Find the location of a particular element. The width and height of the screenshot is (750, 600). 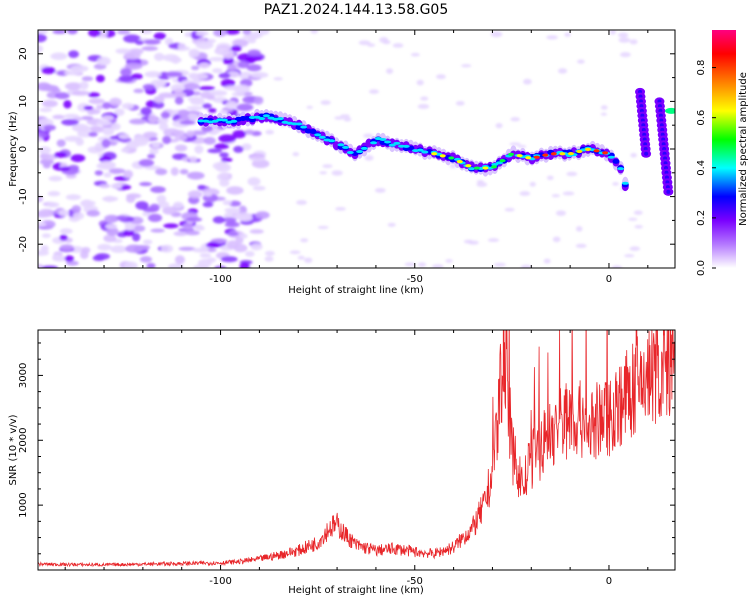

bottom-y-axis-label: SNR (10 * v/v) is located at coordinates (13, 449).